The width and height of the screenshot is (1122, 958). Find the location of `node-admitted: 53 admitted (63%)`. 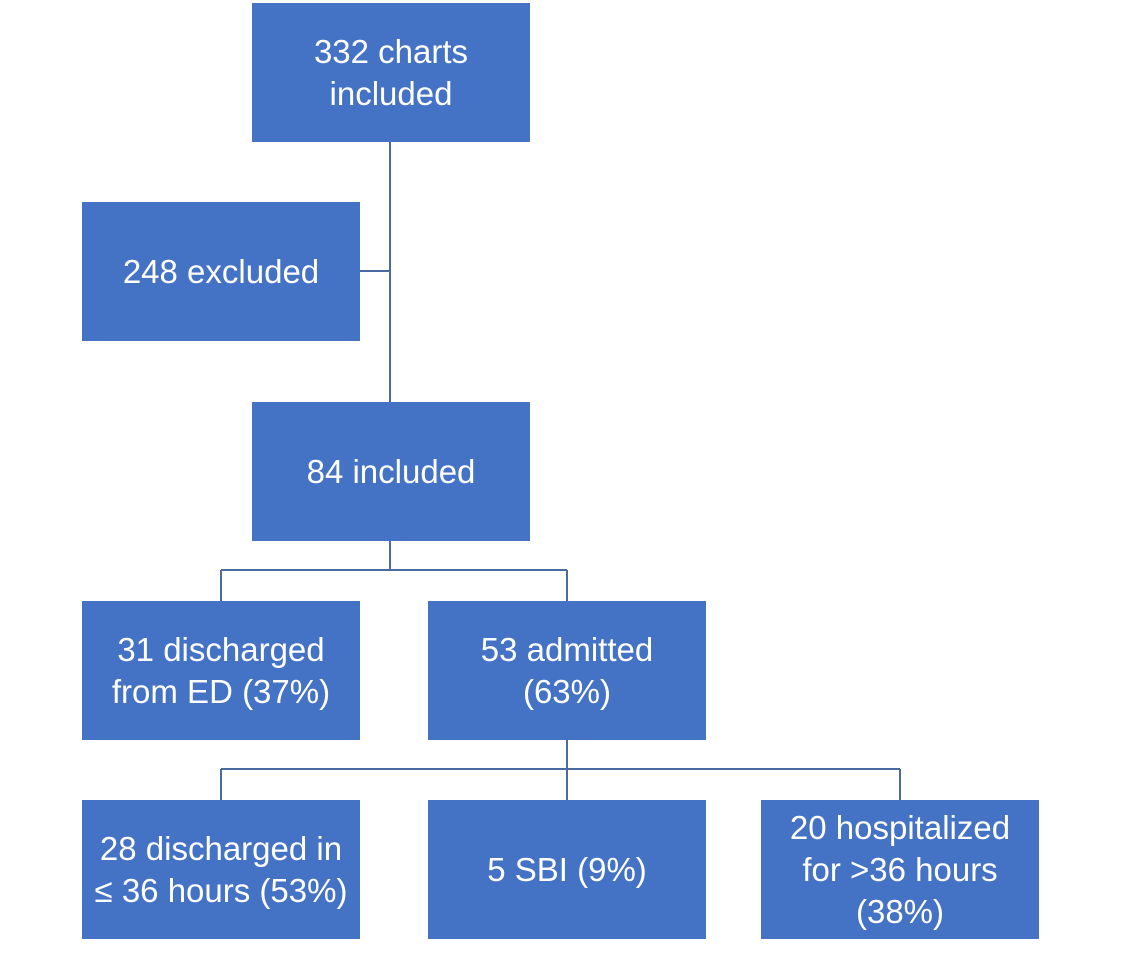

node-admitted: 53 admitted (63%) is located at coordinates (567, 670).